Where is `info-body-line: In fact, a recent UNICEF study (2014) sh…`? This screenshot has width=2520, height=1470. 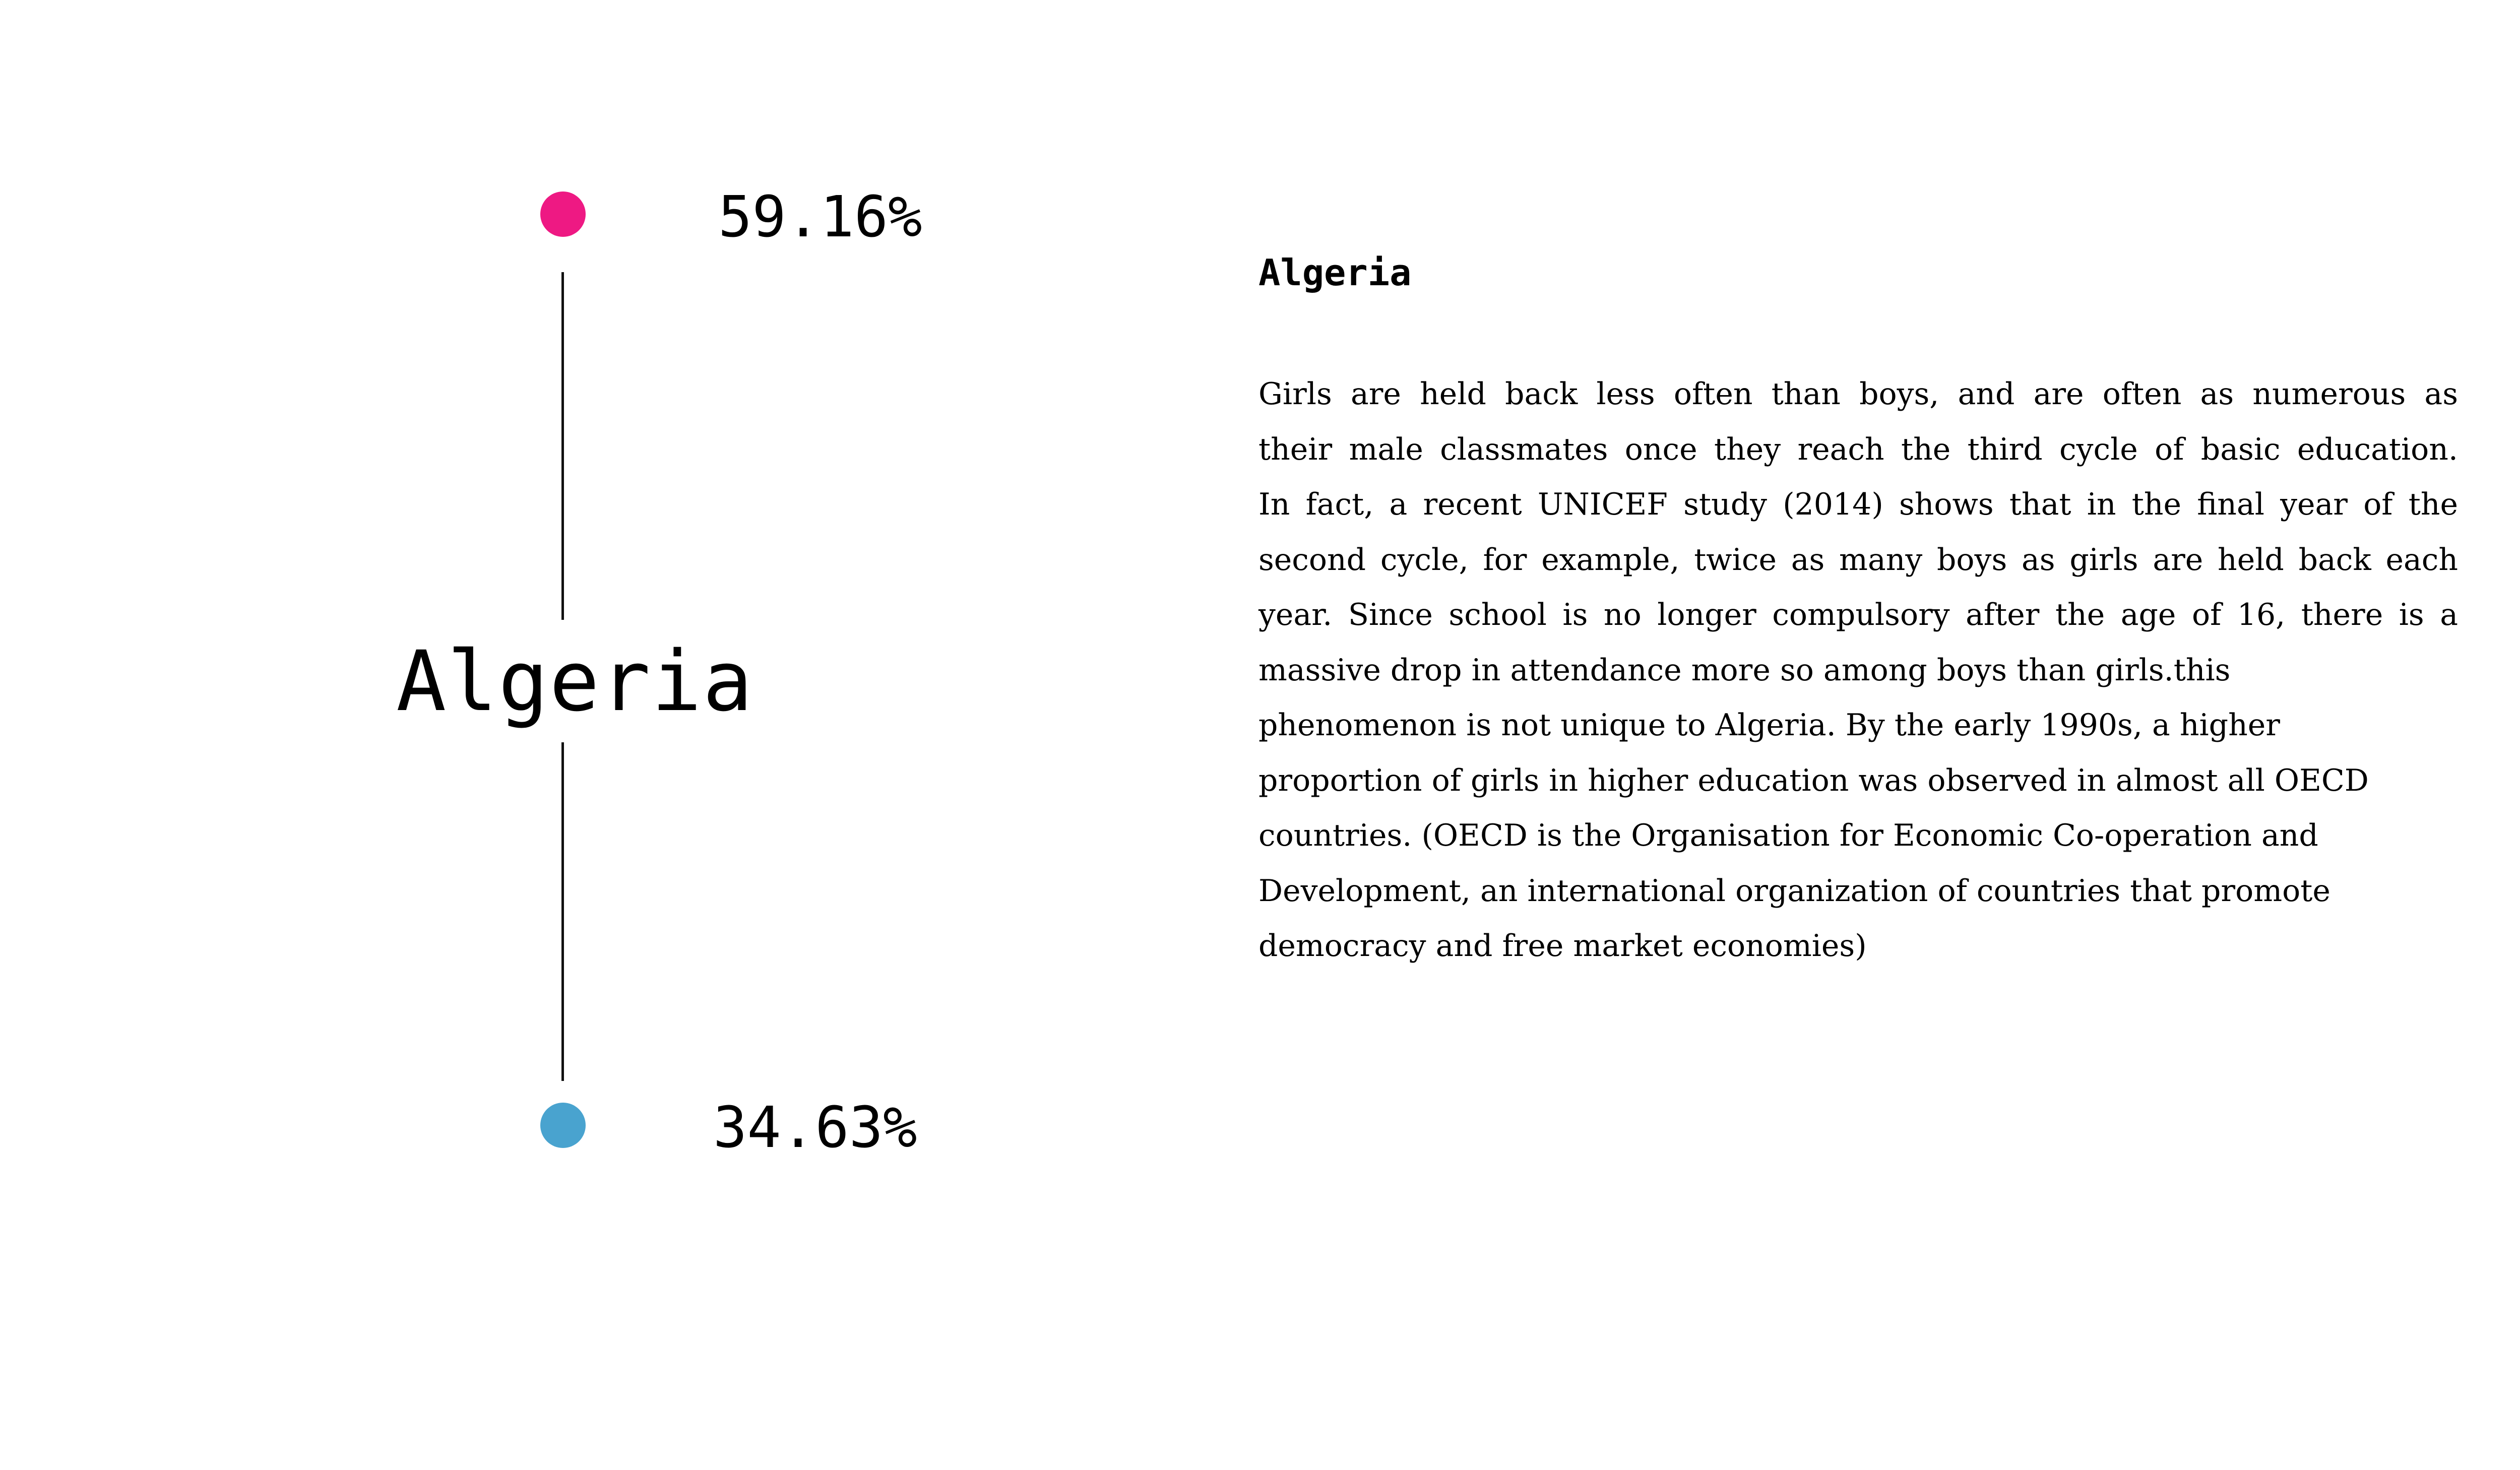
info-body-line: In fact, a recent UNICEF study (2014) sh… is located at coordinates (1858, 504).